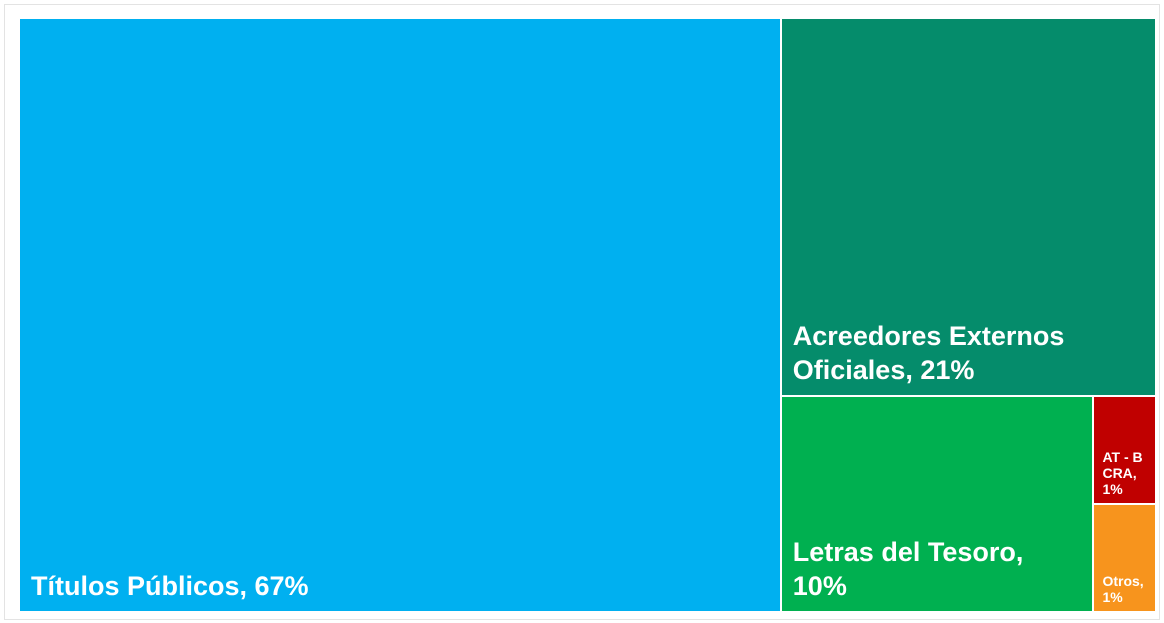 The width and height of the screenshot is (1164, 623). I want to click on tile-label: AT - BCRA, 1%, so click(1122, 473).